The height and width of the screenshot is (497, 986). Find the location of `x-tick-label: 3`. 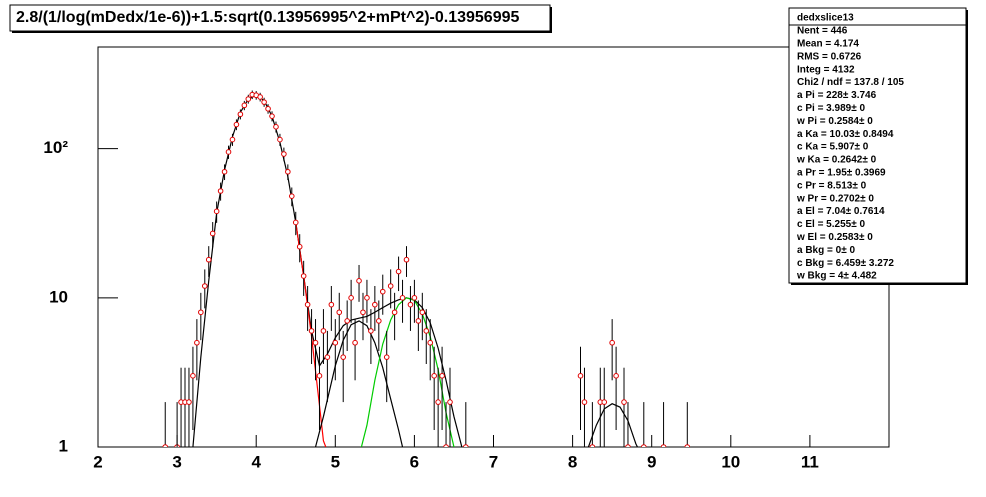

x-tick-label: 3 is located at coordinates (176, 461).